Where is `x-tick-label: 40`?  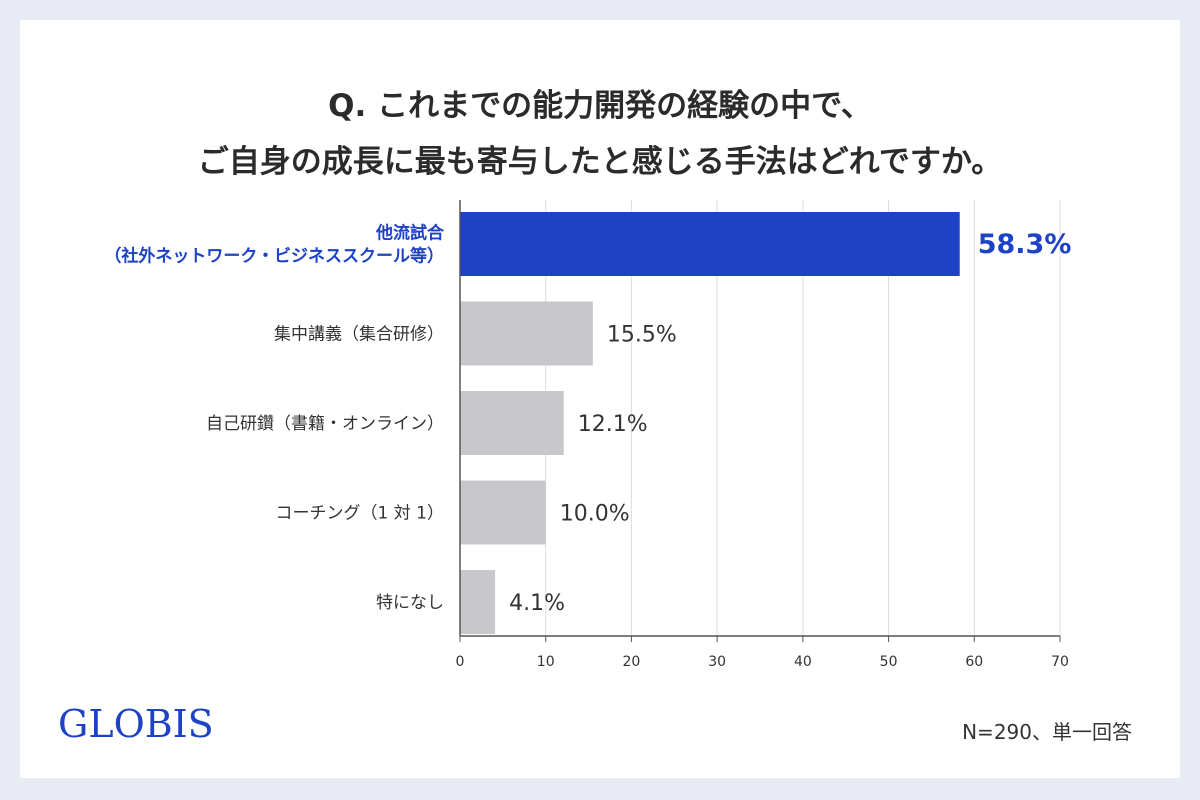
x-tick-label: 40 is located at coordinates (803, 662).